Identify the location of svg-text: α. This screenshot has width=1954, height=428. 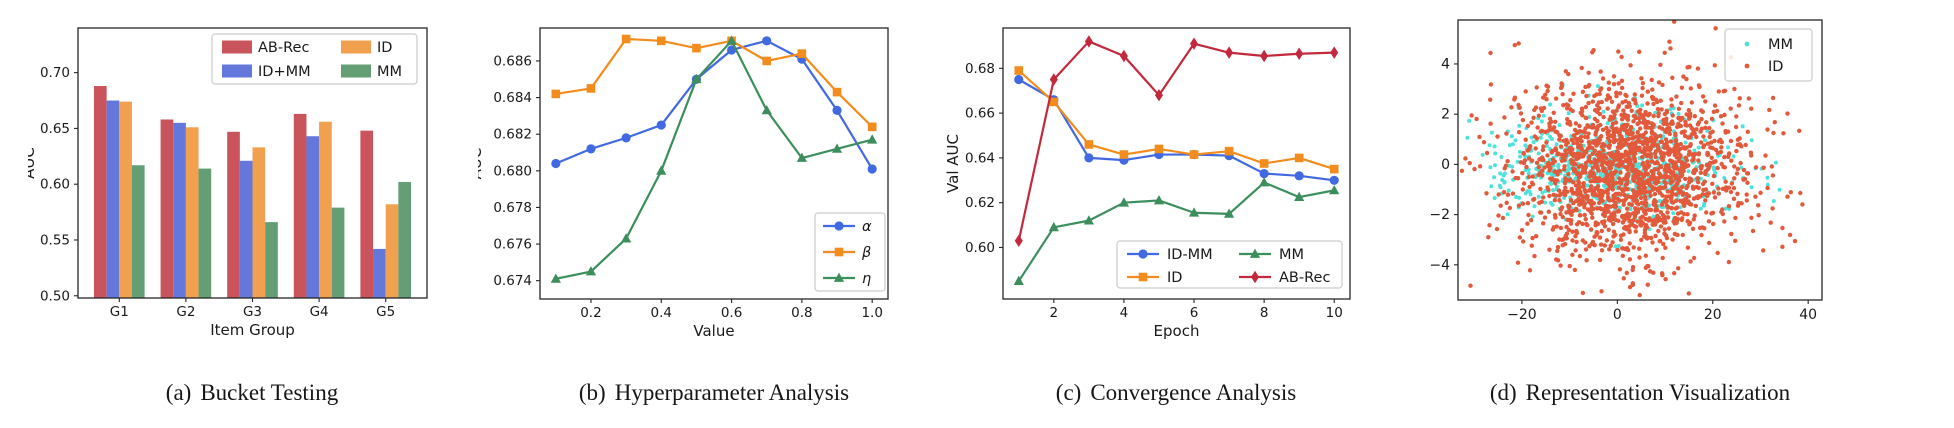
(867, 227).